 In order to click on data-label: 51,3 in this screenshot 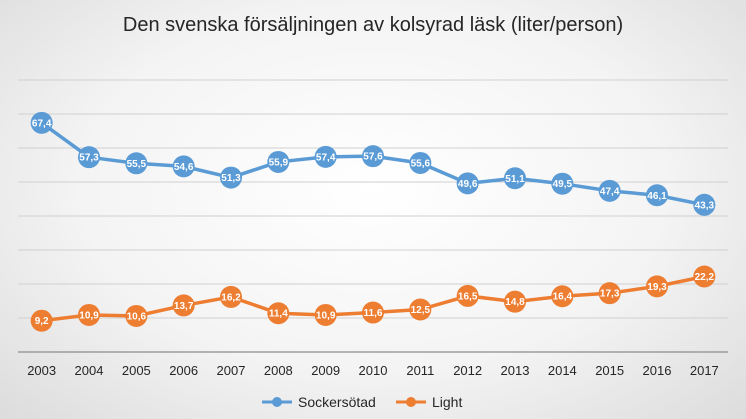, I will do `click(231, 178)`.